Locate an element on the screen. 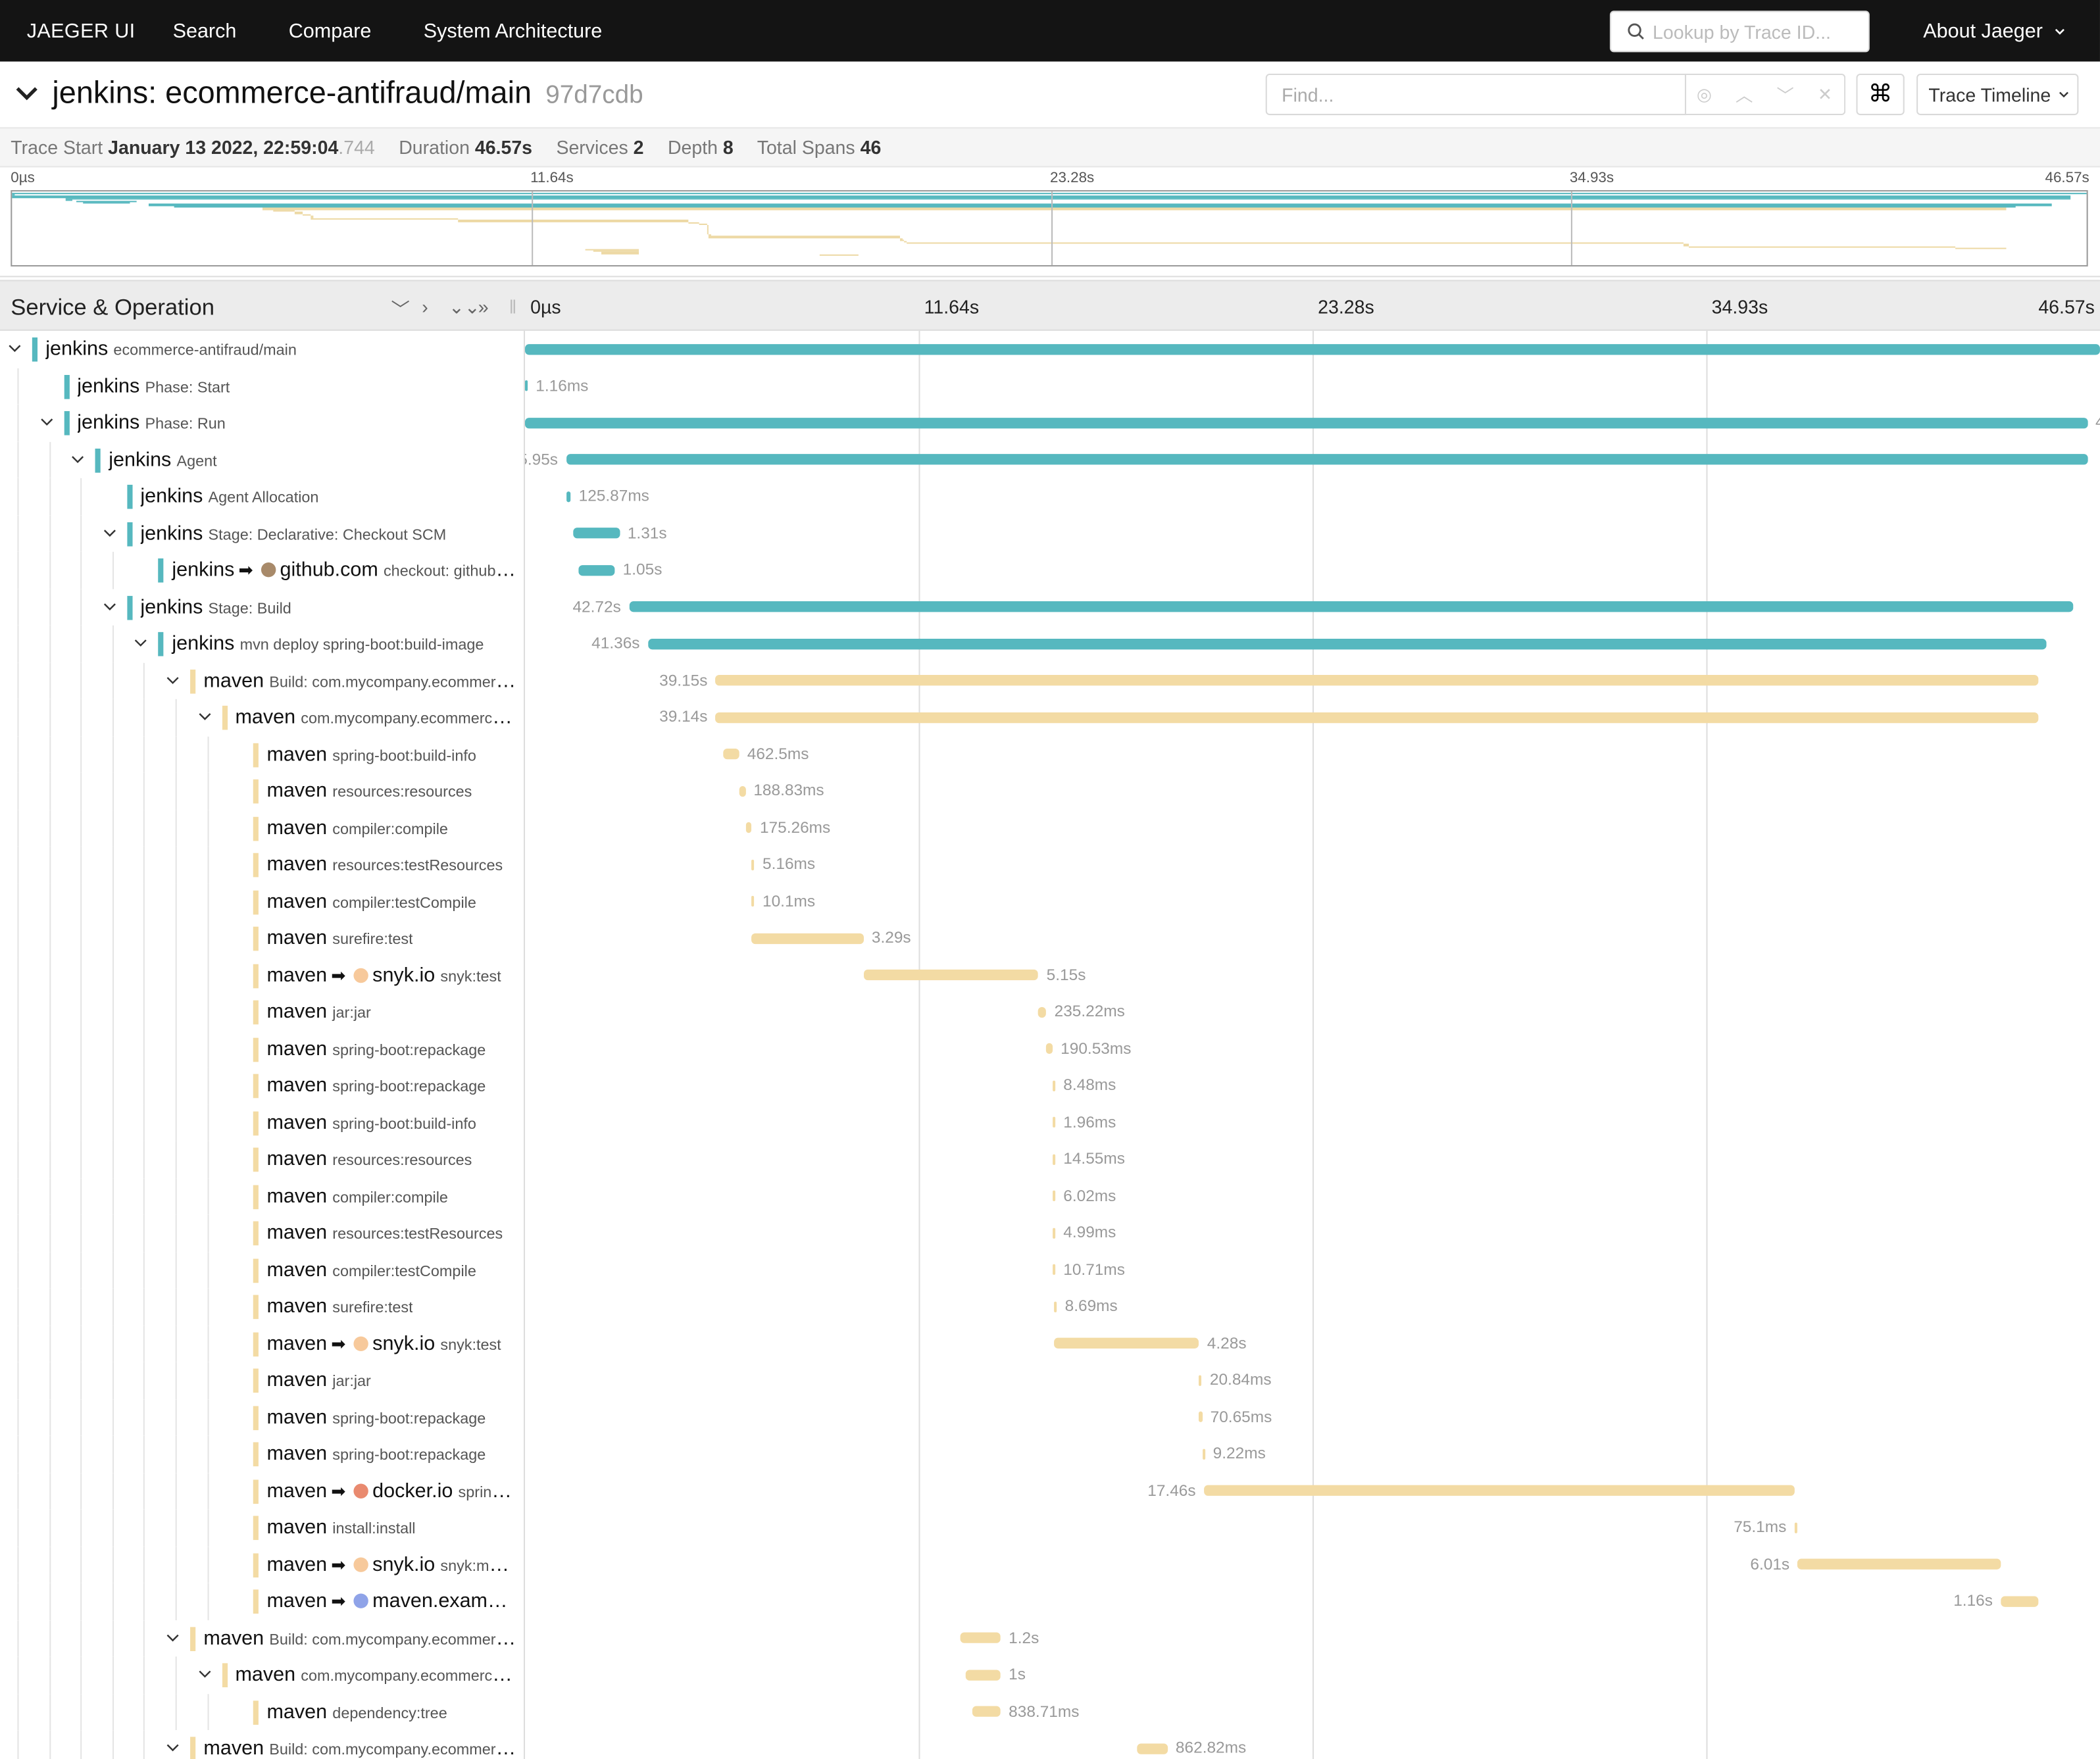 The height and width of the screenshot is (1759, 2100). span-row: jenkins Stage: Declarative: Checkout SCM is located at coordinates (262, 533).